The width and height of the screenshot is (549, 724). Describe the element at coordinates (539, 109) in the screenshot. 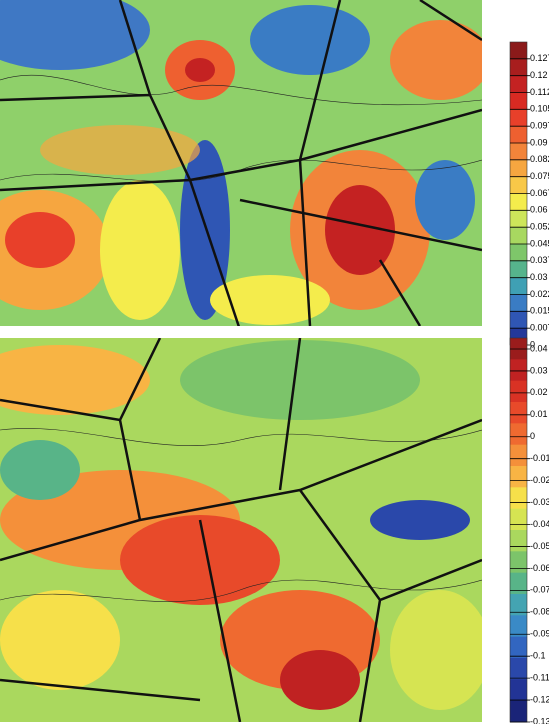

I see `colorbar-tick-label: 0.105` at that location.